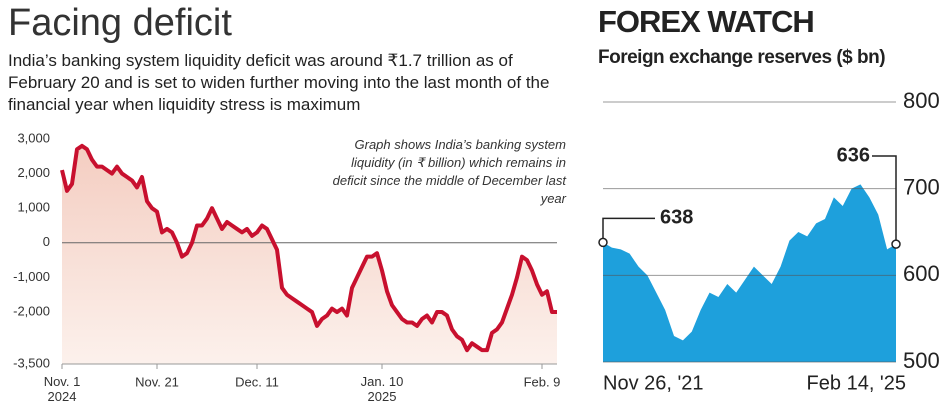  I want to click on y-tick-label: -2,000, so click(31, 310).